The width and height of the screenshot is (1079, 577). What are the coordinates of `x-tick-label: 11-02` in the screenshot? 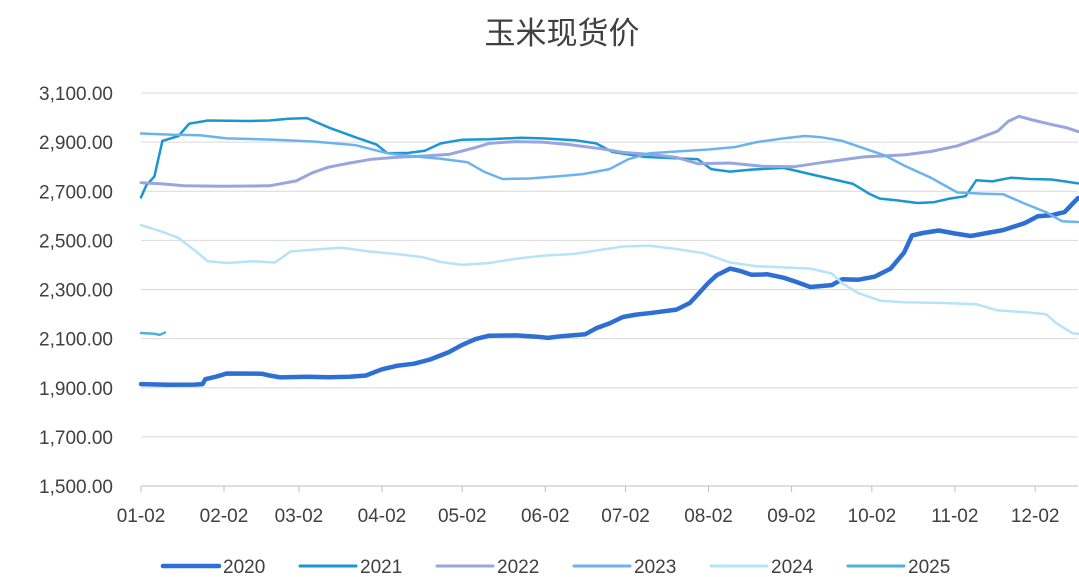 It's located at (954, 516).